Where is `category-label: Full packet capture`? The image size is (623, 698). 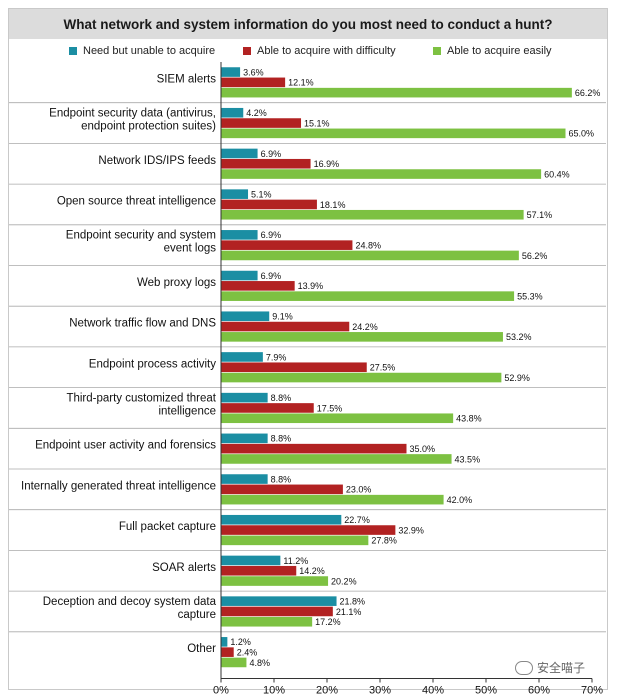
category-label: Full packet capture is located at coordinates (167, 527).